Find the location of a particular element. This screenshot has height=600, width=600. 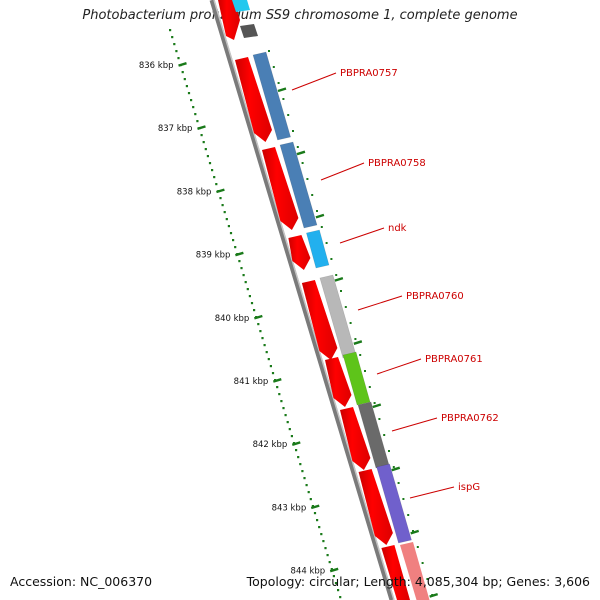

gene-label: PBPRA0760 is located at coordinates (435, 296).